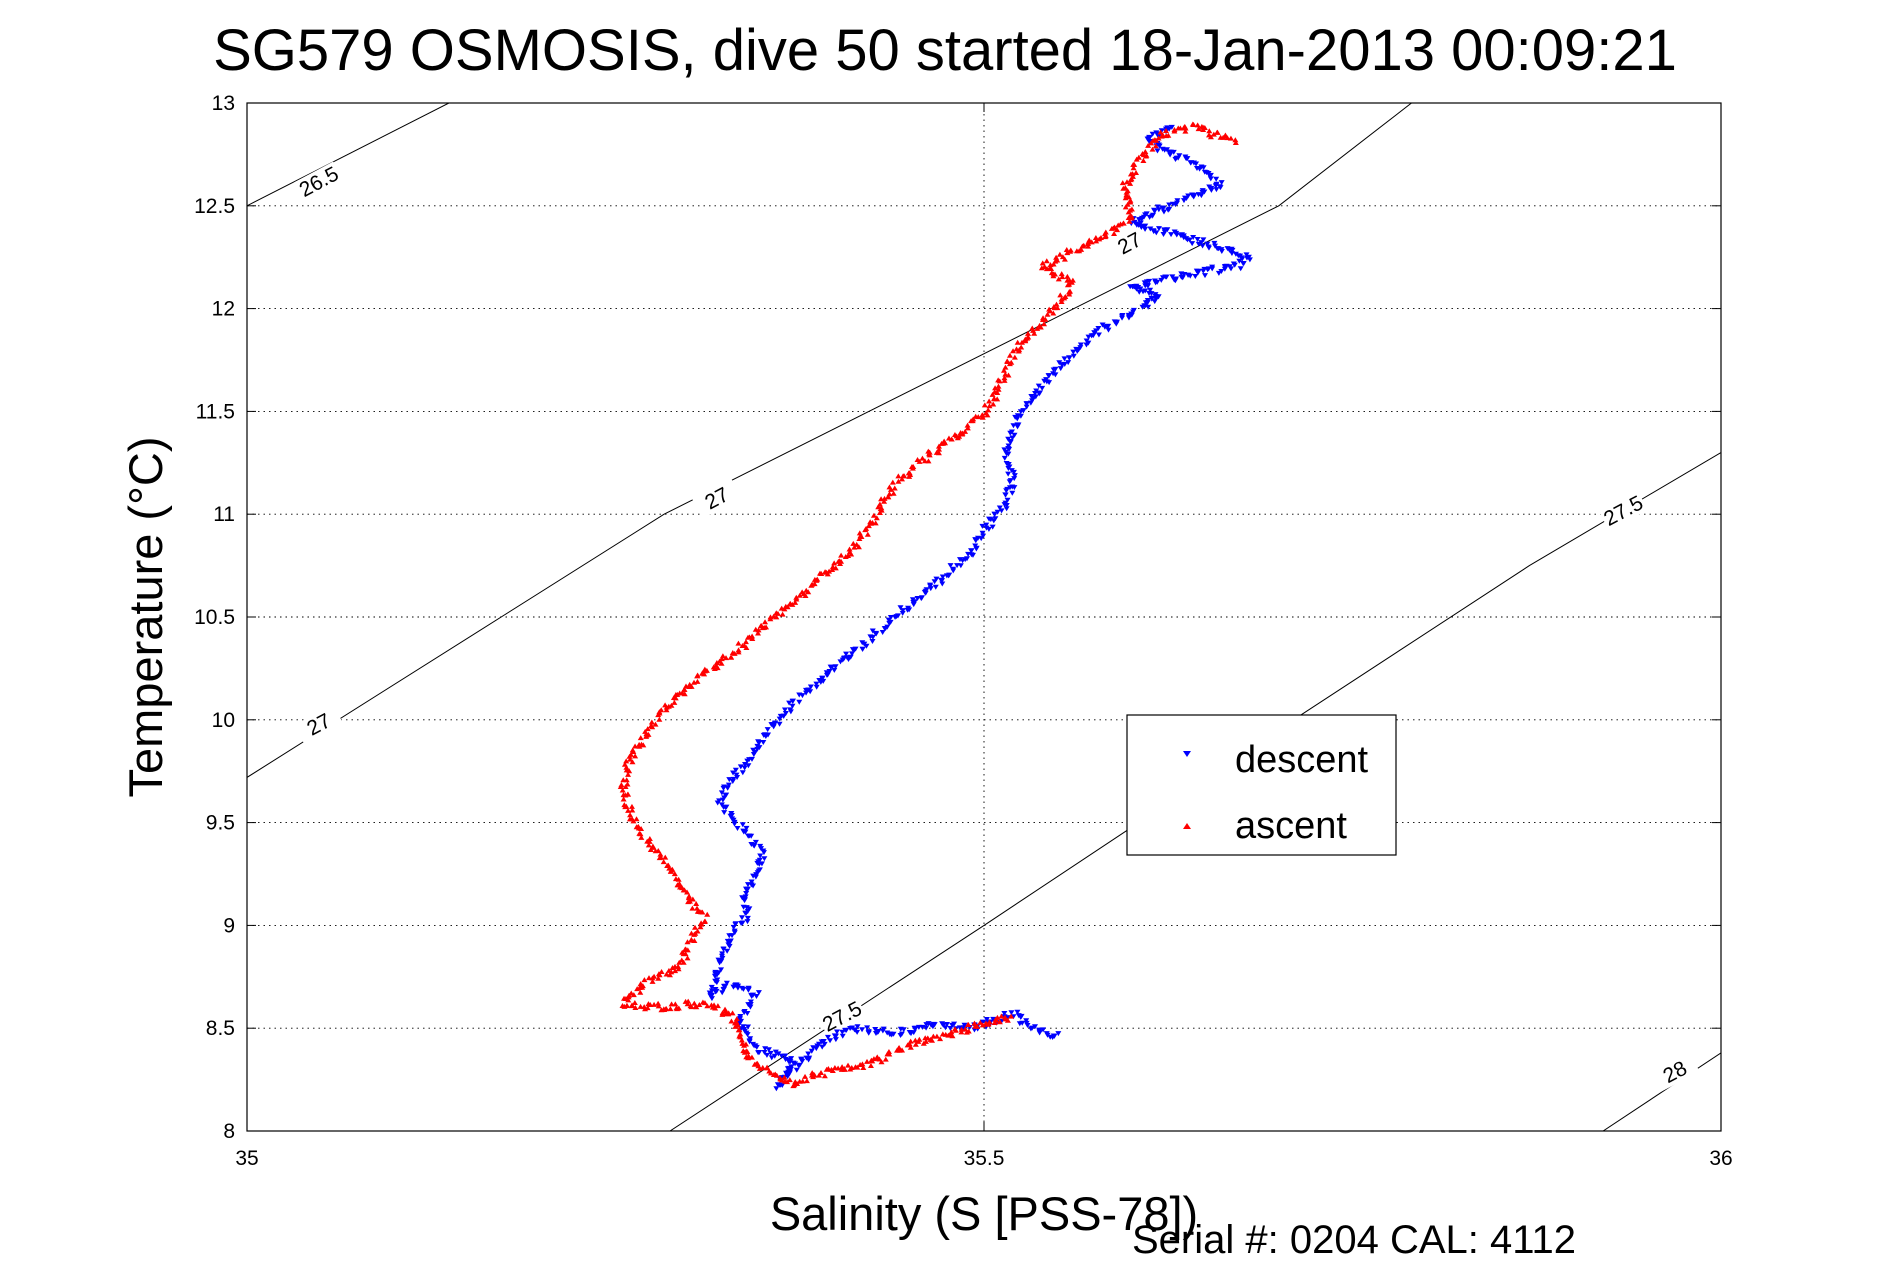  What do you see at coordinates (1129, 243) in the screenshot?
I see `contour-label-bg` at bounding box center [1129, 243].